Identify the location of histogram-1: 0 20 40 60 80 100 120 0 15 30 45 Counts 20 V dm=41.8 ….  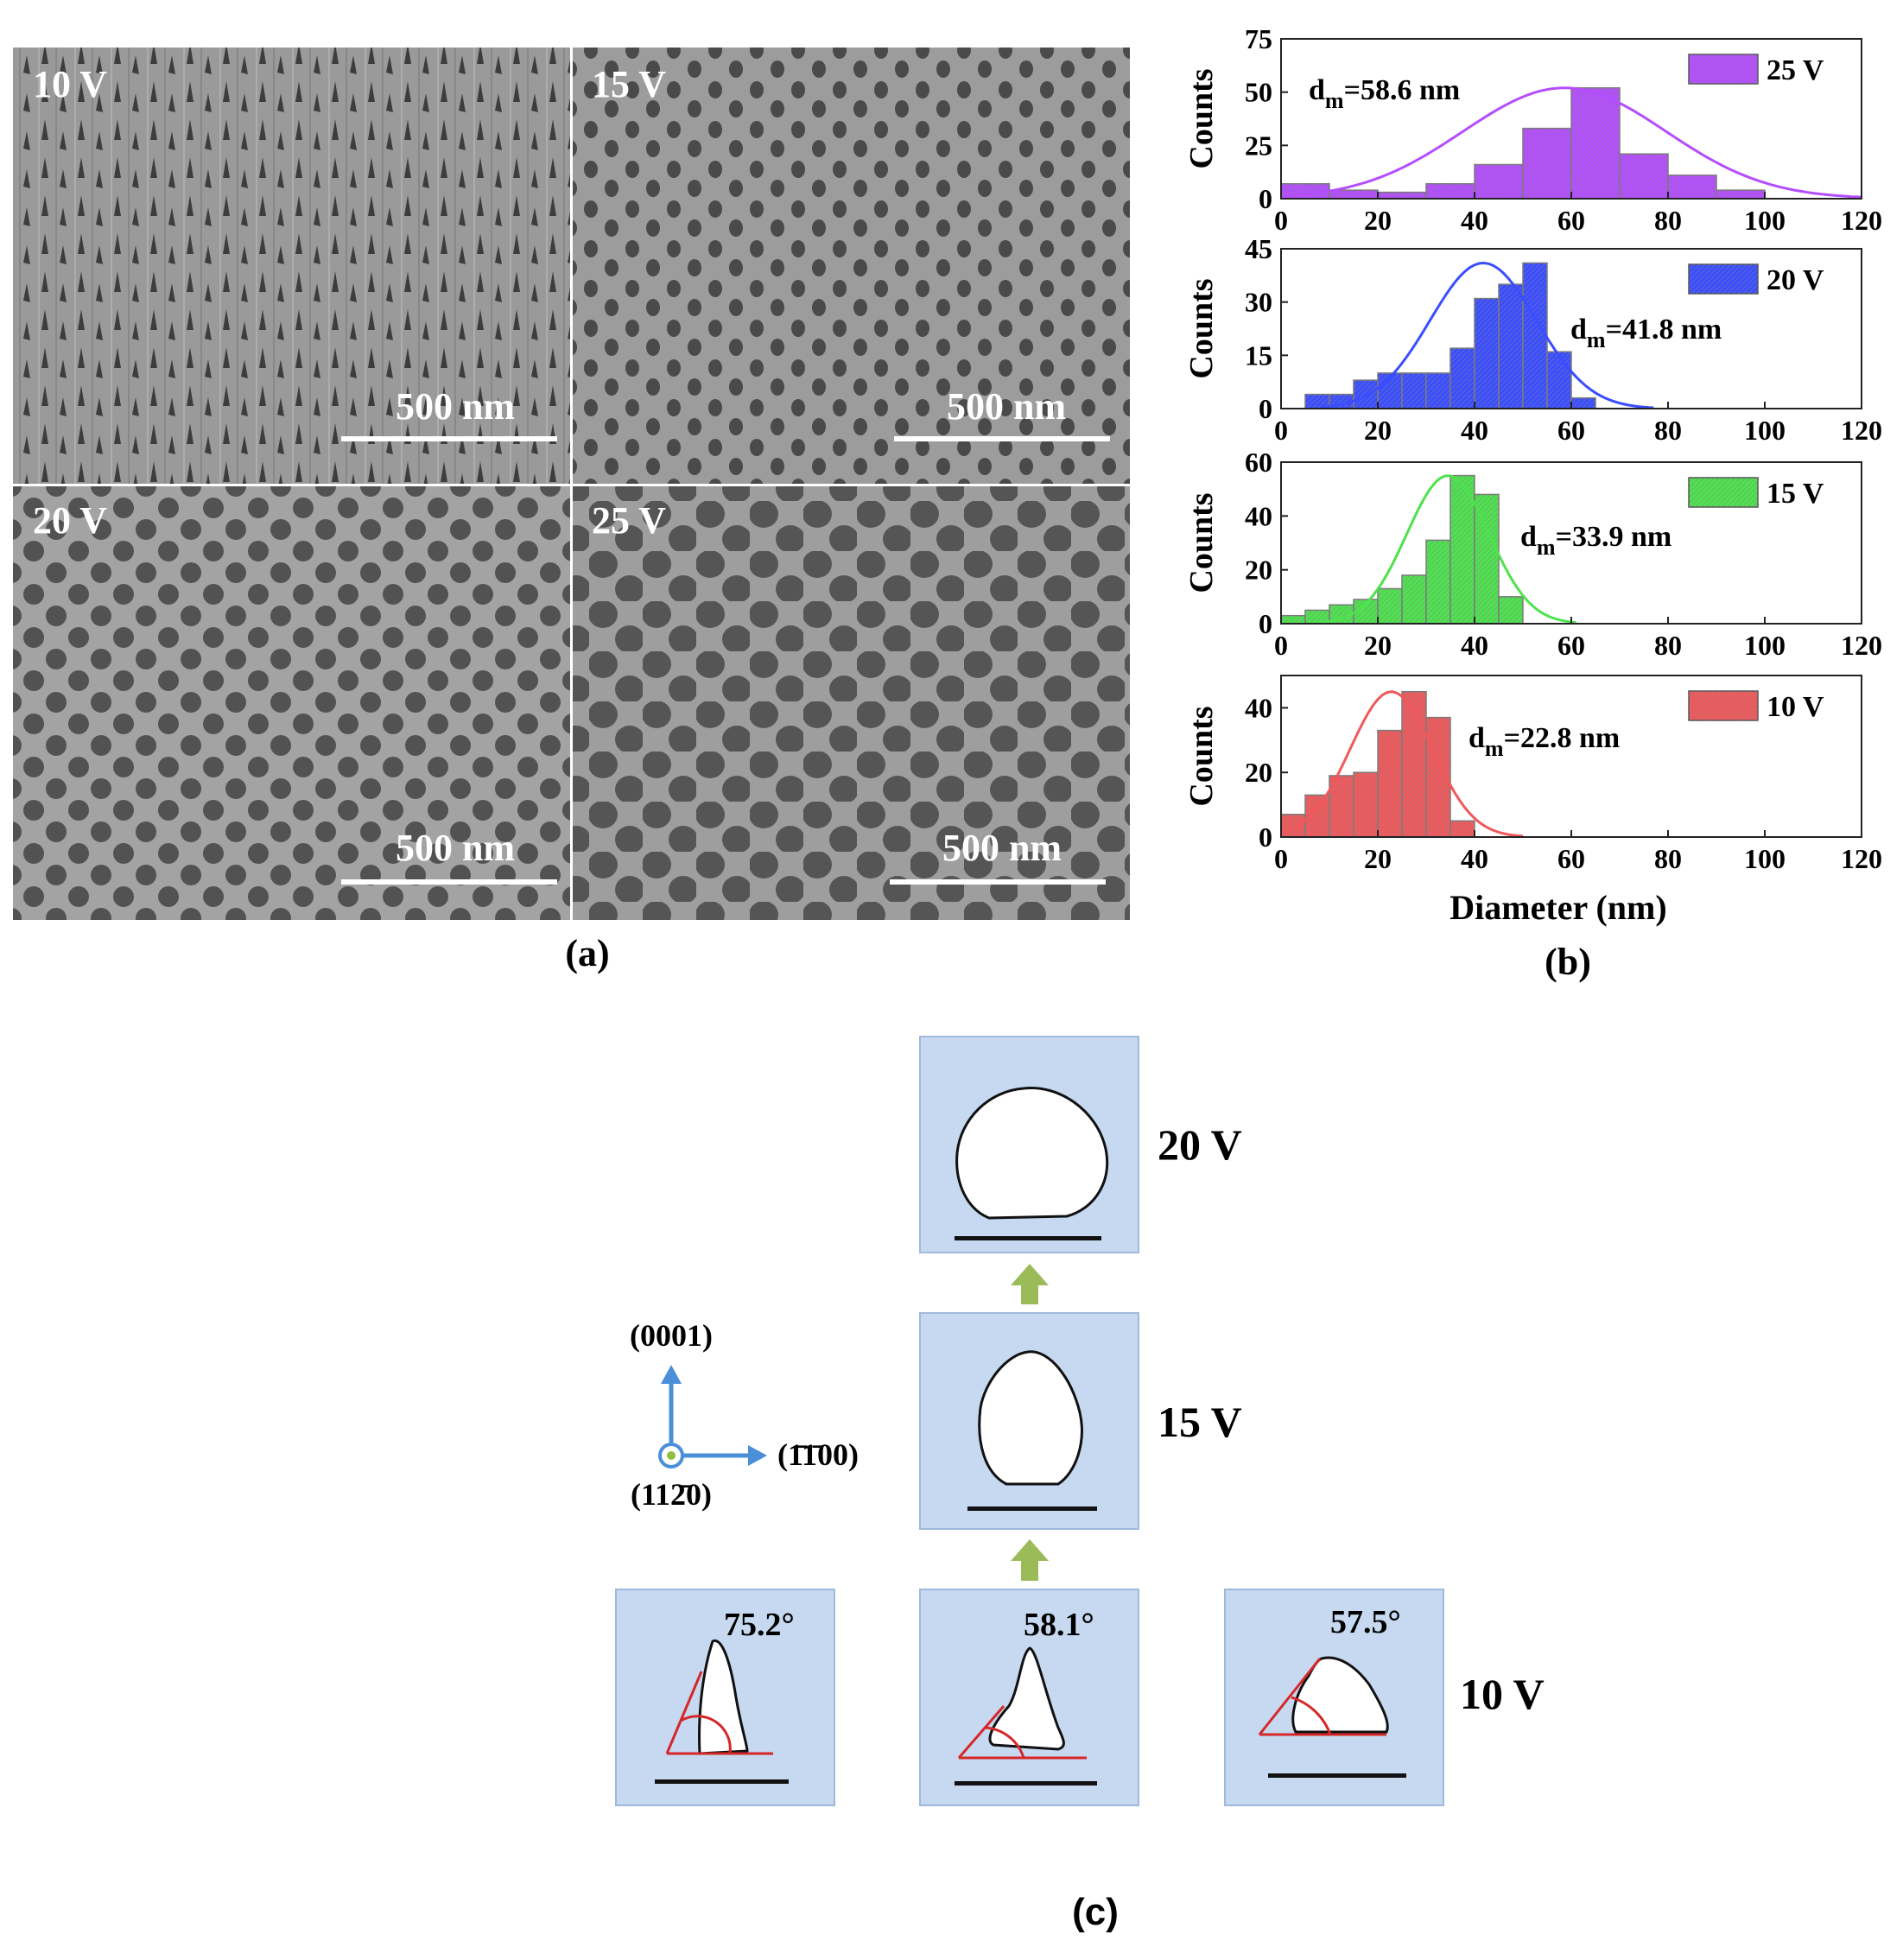
(1532, 339).